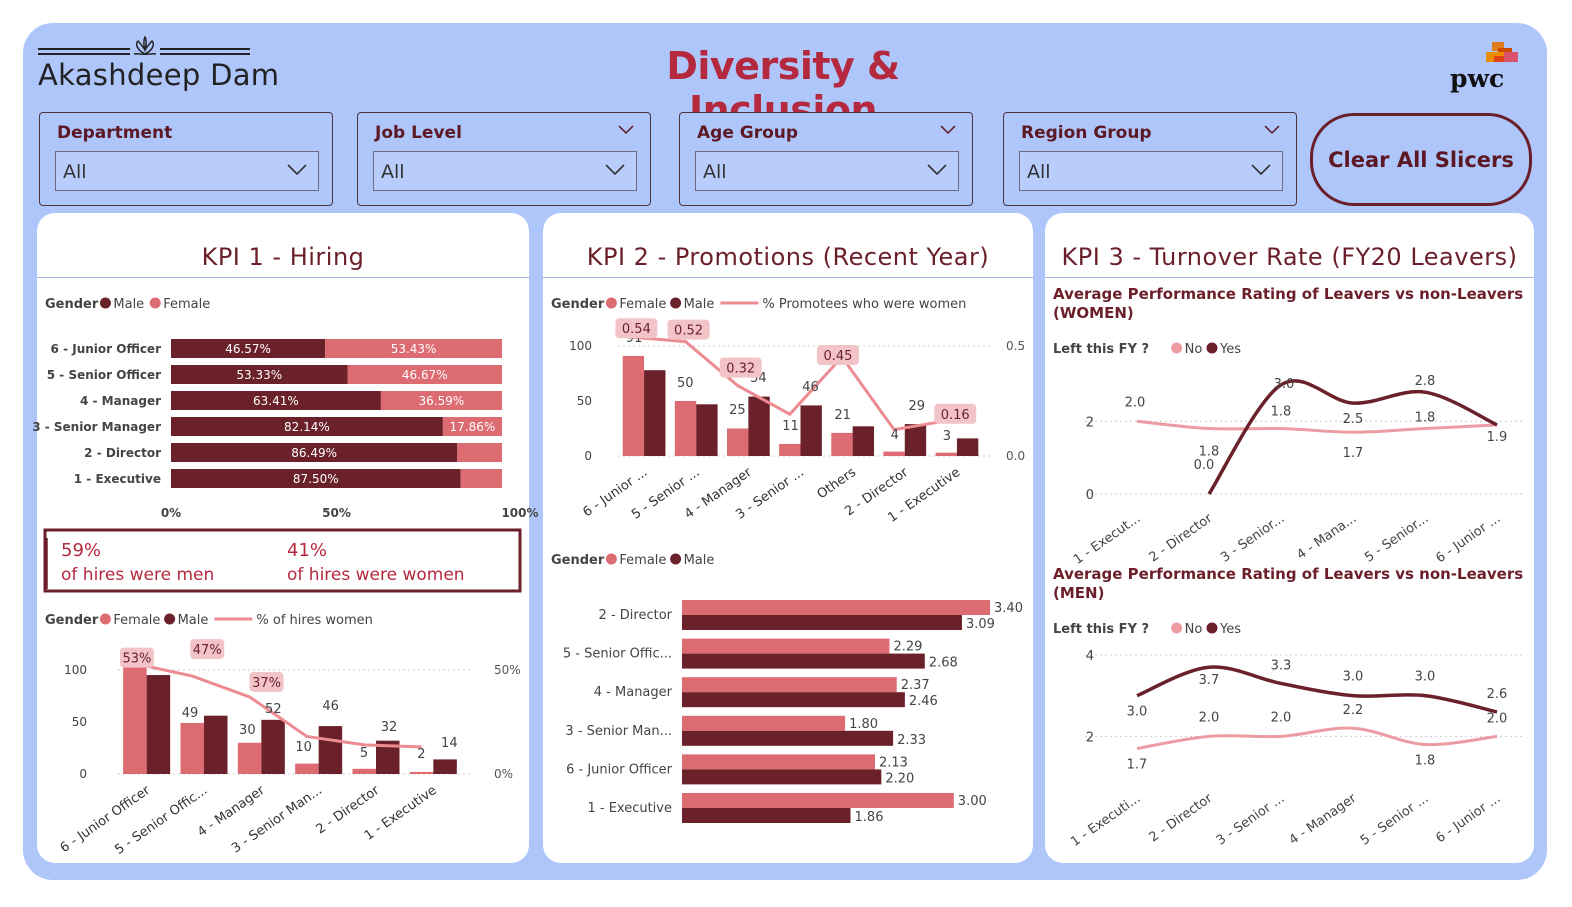  What do you see at coordinates (115, 133) in the screenshot?
I see `slicer-label: Department` at bounding box center [115, 133].